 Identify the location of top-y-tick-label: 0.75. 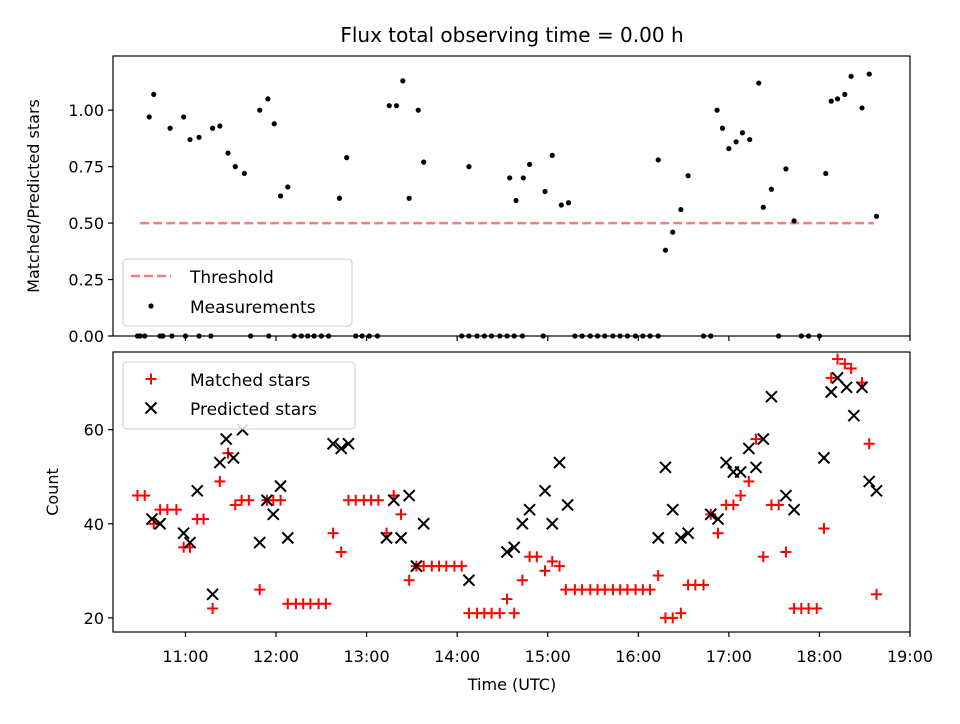
(86, 167).